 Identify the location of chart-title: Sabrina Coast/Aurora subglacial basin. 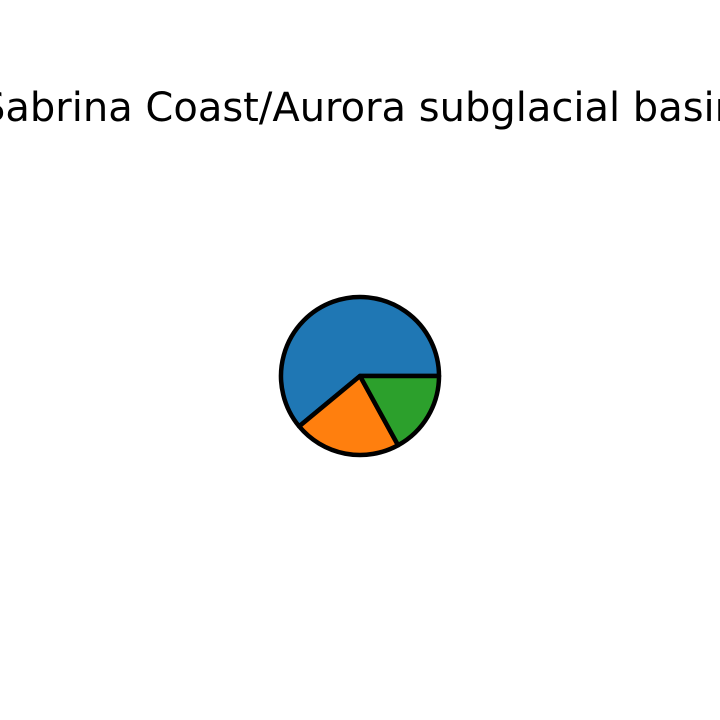
(360, 108).